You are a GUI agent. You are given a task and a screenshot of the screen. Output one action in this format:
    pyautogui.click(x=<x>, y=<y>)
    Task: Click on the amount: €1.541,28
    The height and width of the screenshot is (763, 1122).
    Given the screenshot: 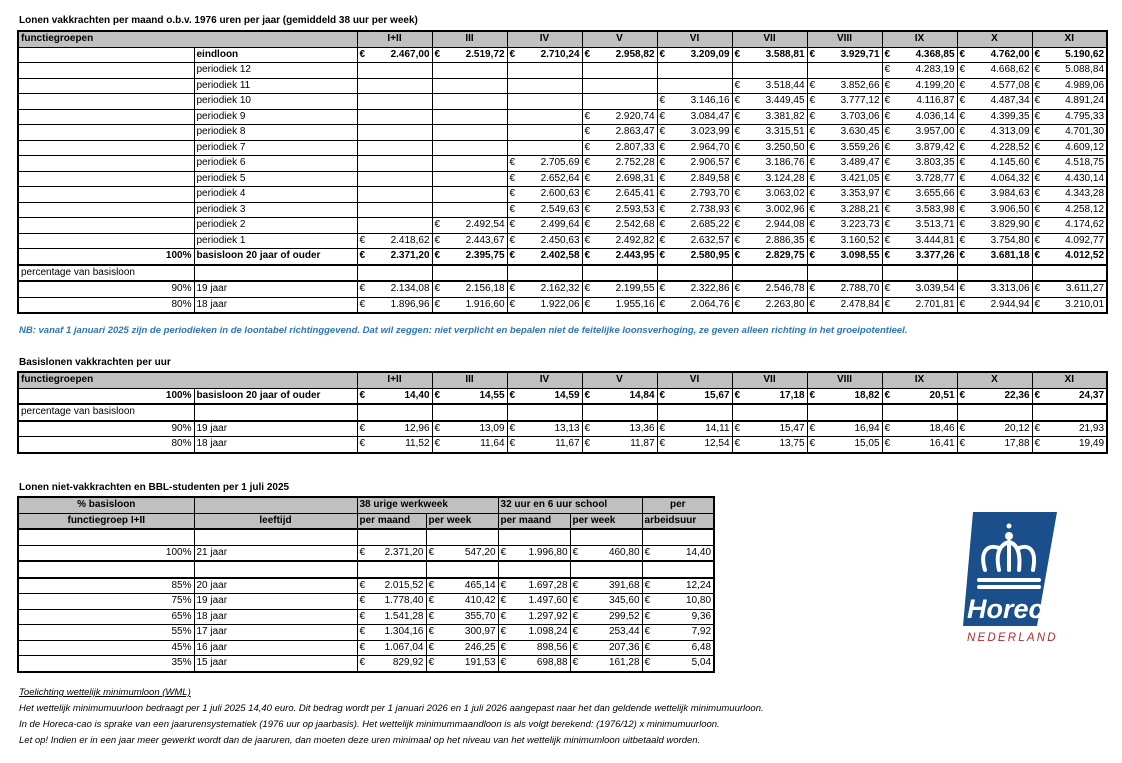 What is the action you would take?
    pyautogui.click(x=392, y=617)
    